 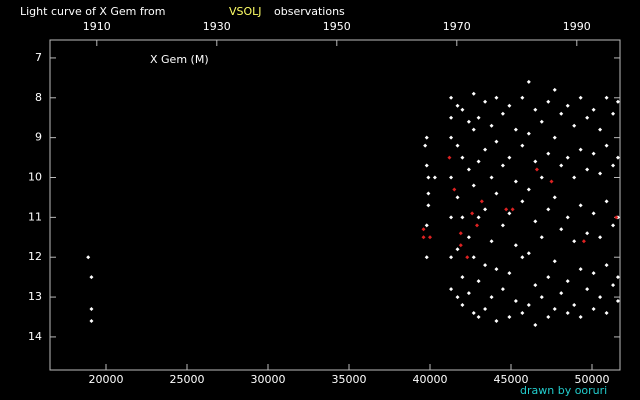 I want to click on x-tick-label: 40000, so click(x=430, y=379).